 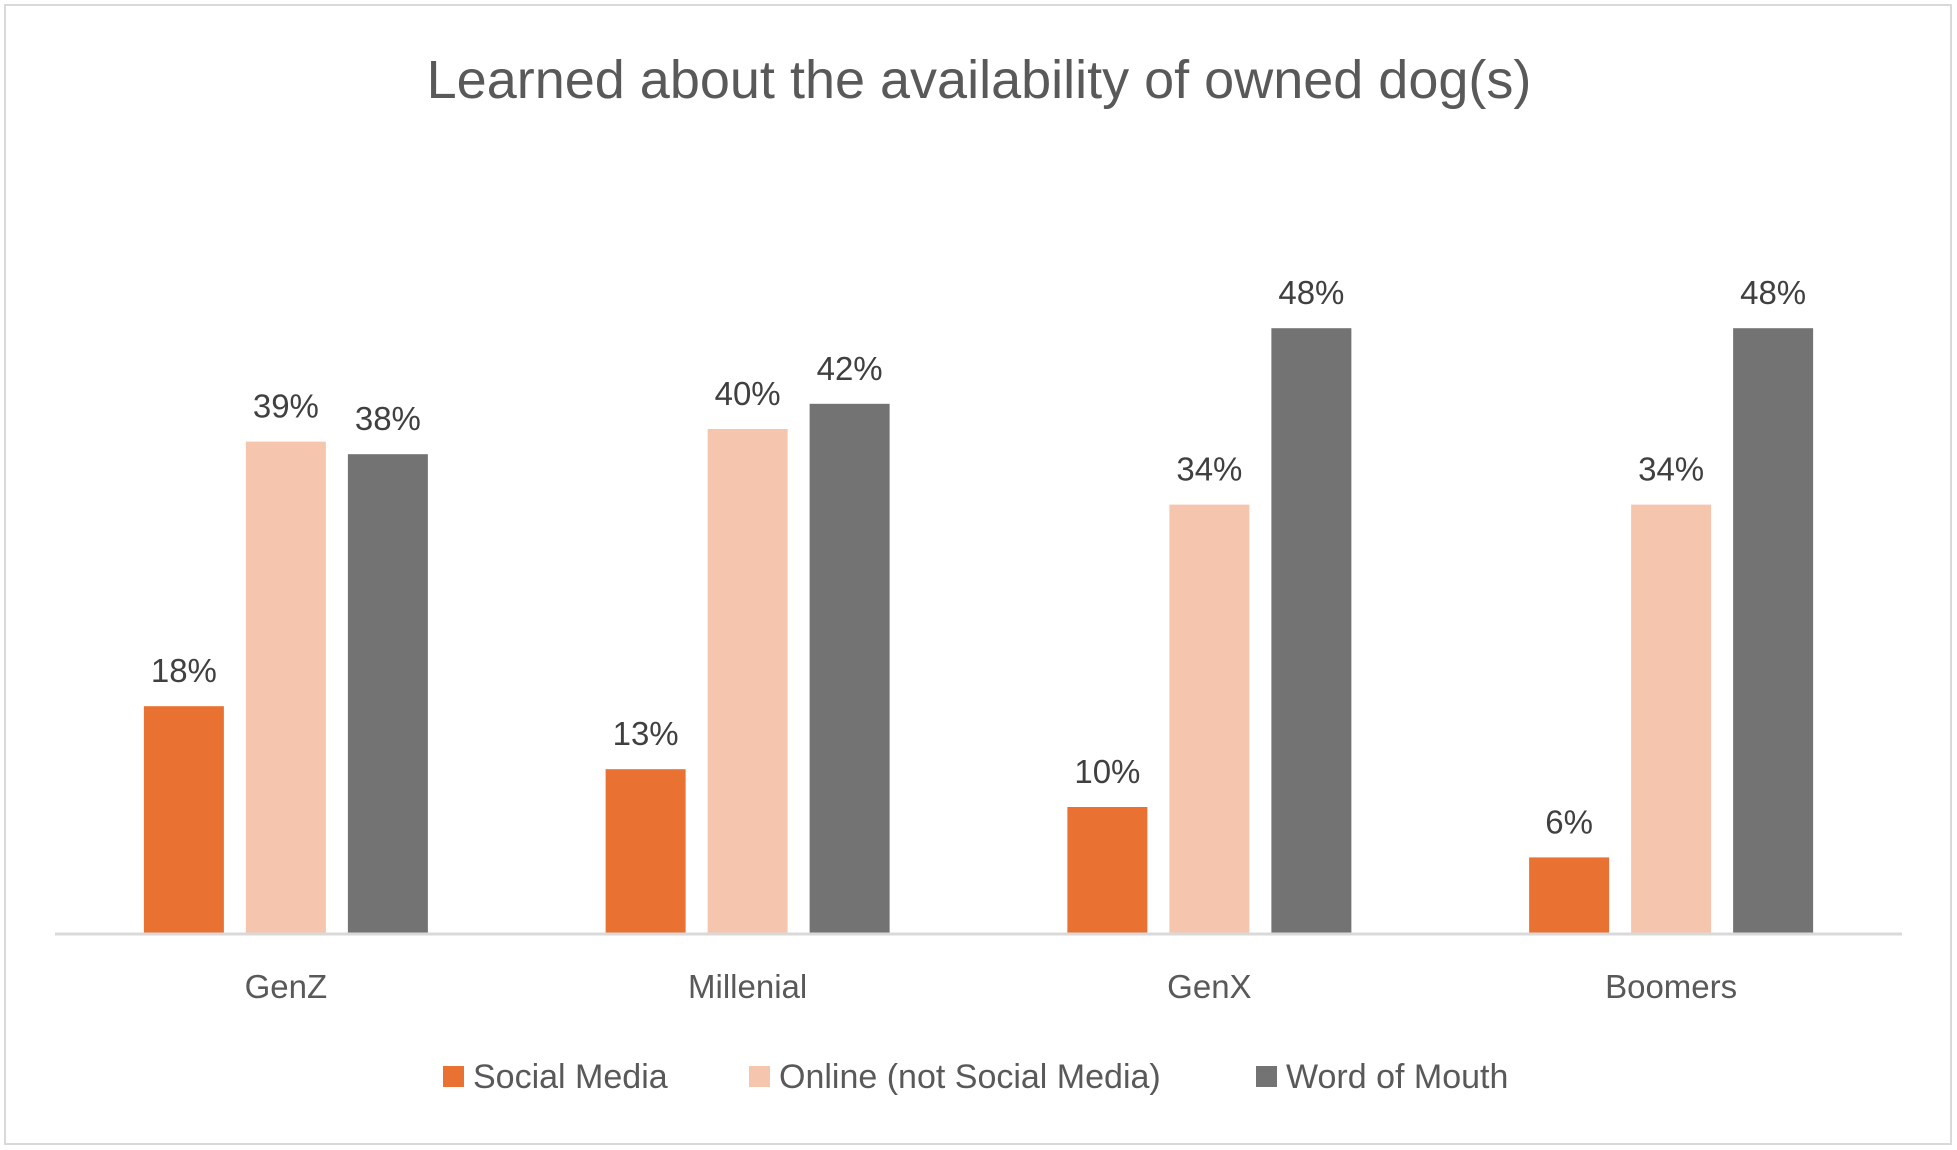 I want to click on data-label: 40%, so click(x=748, y=393).